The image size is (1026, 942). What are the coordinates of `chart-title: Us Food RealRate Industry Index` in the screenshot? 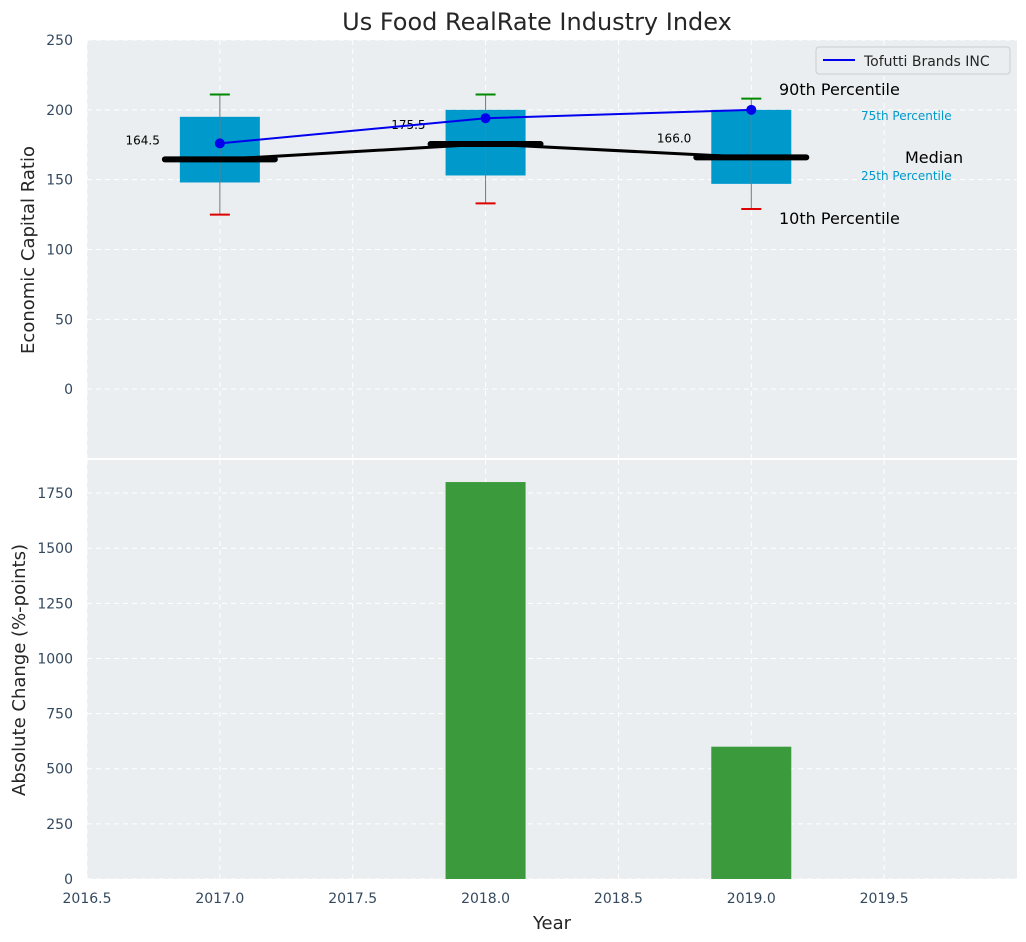 It's located at (537, 22).